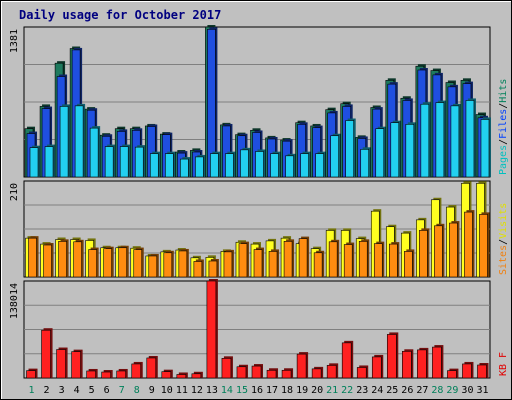 The image size is (512, 400). Describe the element at coordinates (425, 140) in the screenshot. I see `bar-pages-day-27-face` at that location.